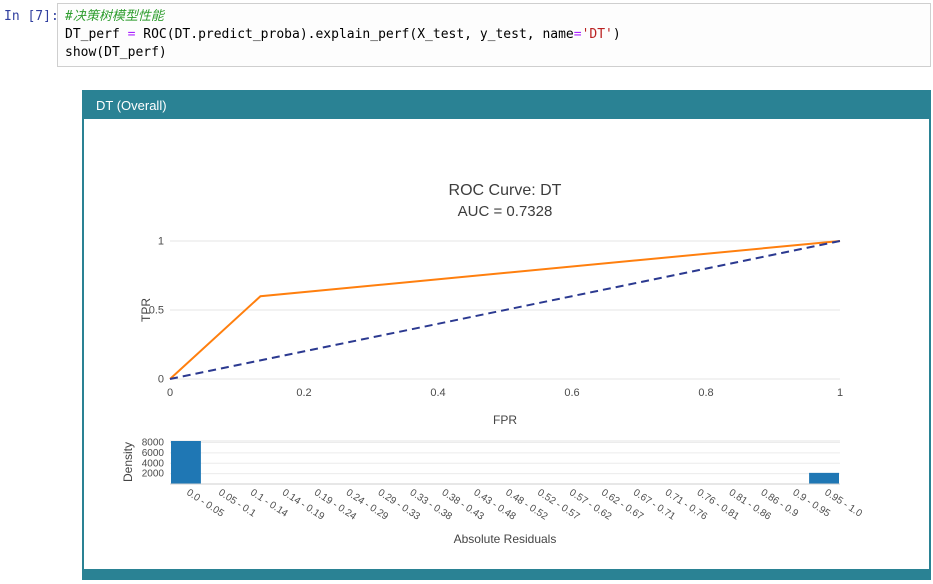  I want to click on roc-yaxis-title: TPR, so click(146, 310).